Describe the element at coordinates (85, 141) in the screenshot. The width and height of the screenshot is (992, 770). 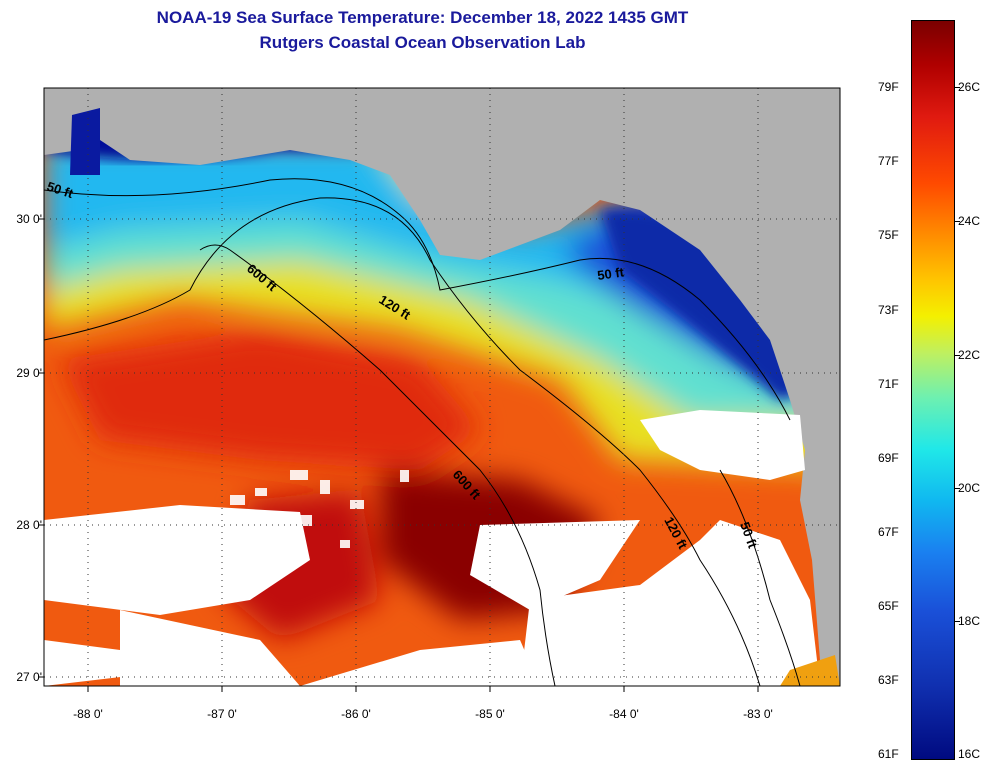
I see `mobile-bay` at that location.